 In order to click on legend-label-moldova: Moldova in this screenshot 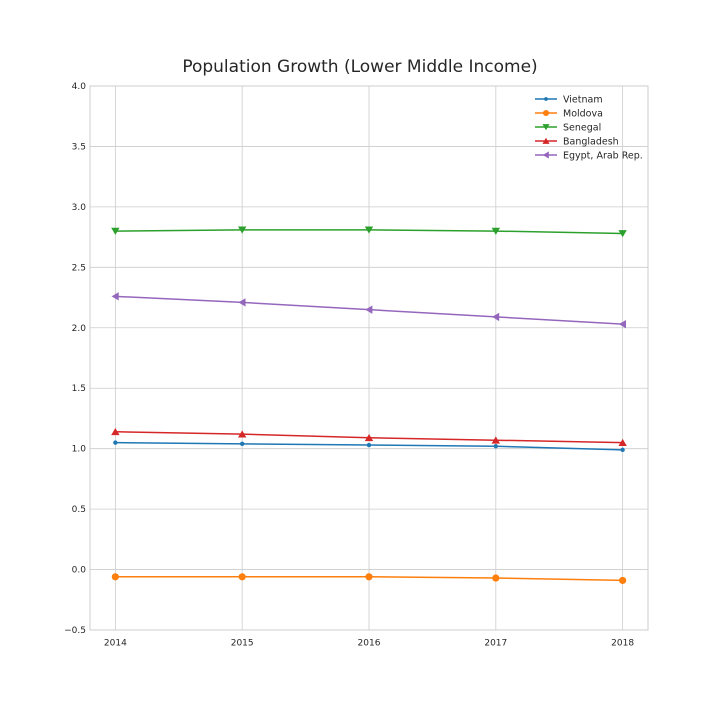, I will do `click(583, 114)`.